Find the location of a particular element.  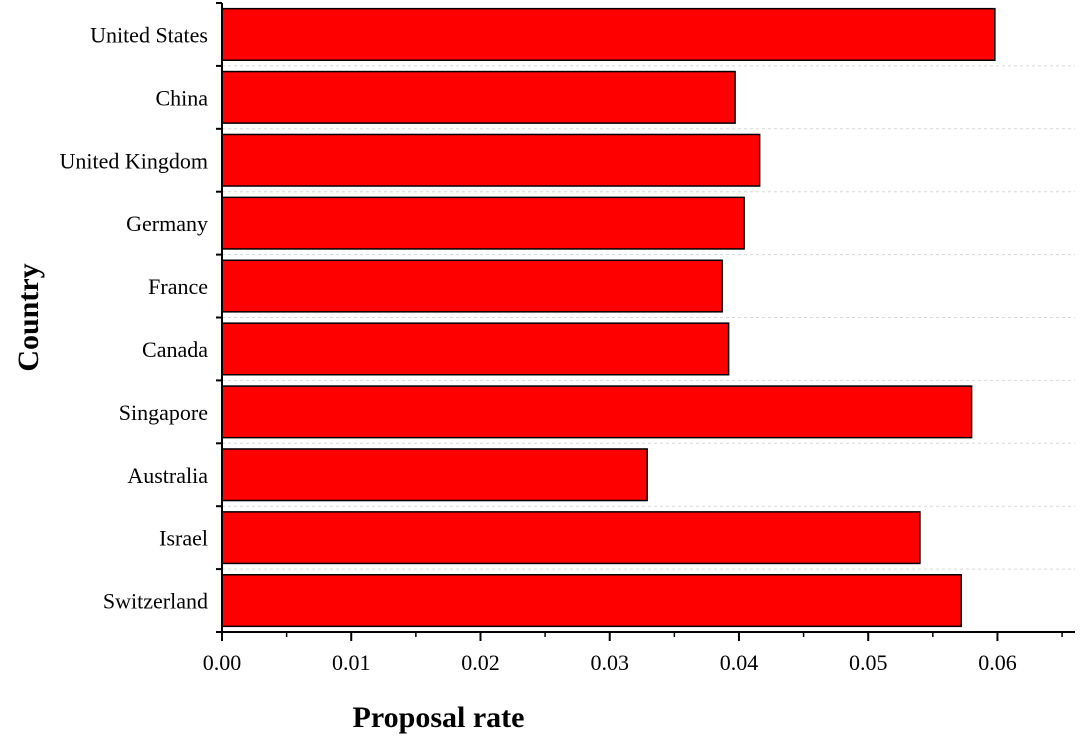

x-tick-label: 0.03 is located at coordinates (609, 662).